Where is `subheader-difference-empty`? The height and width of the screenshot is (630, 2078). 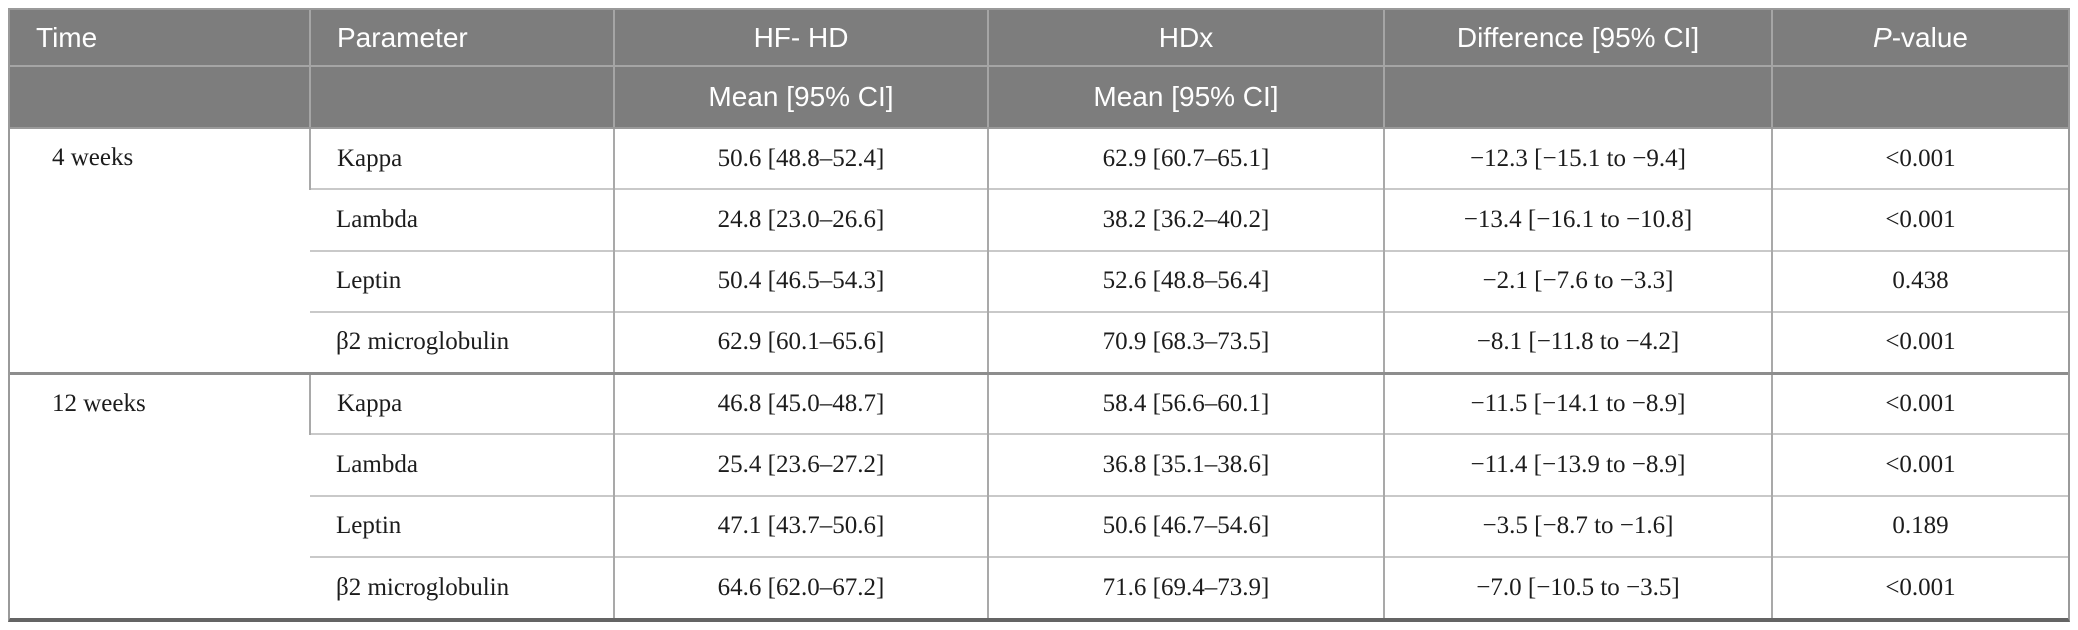
subheader-difference-empty is located at coordinates (1577, 97).